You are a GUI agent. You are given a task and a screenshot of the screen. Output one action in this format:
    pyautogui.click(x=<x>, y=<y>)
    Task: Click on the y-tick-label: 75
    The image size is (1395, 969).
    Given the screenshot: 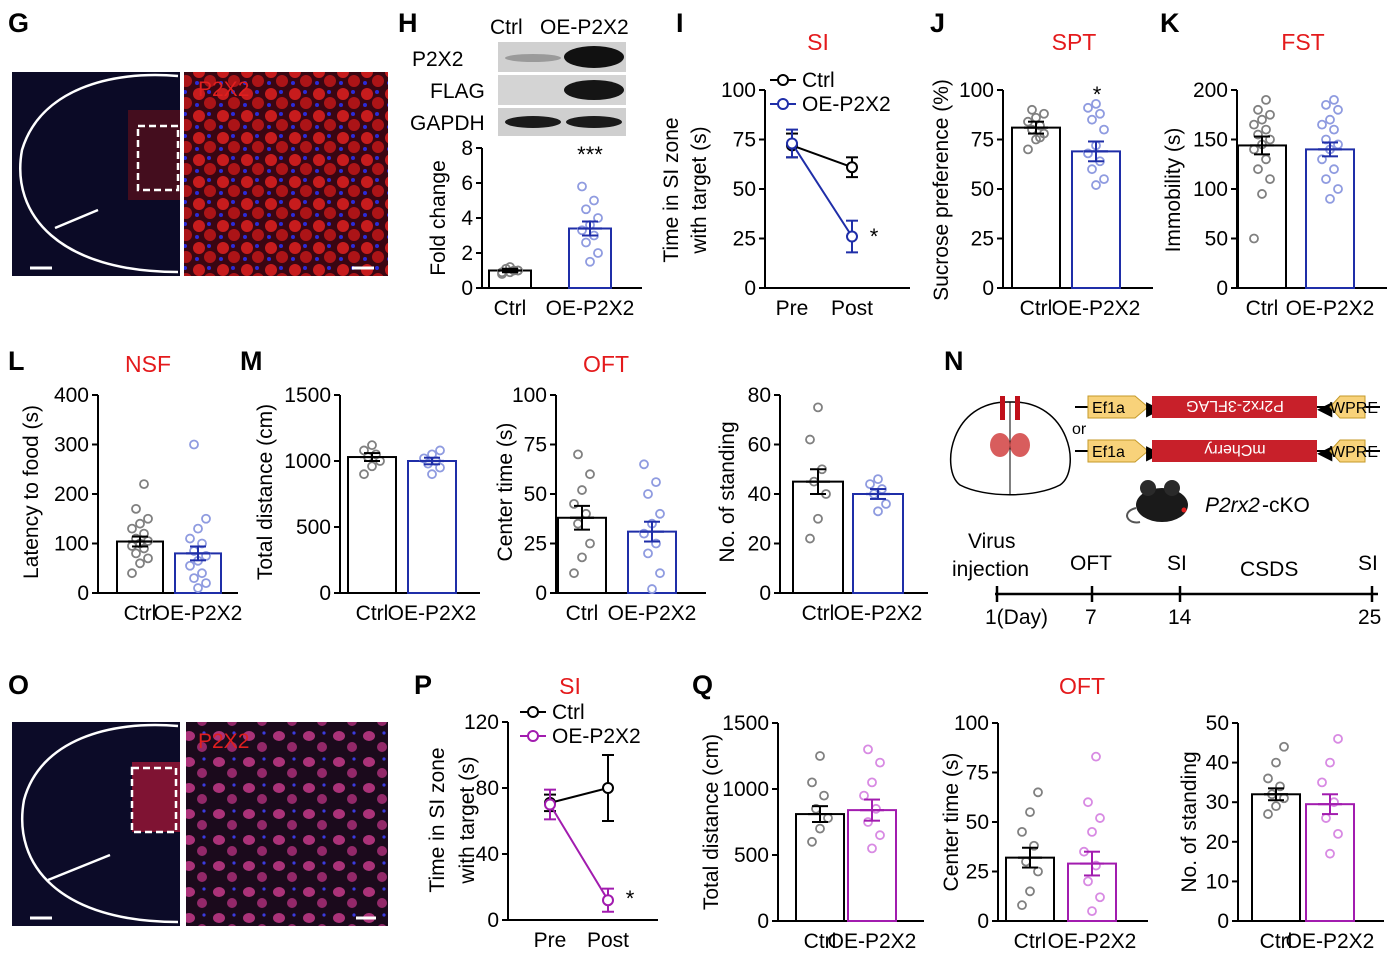 What is the action you would take?
    pyautogui.click(x=744, y=140)
    